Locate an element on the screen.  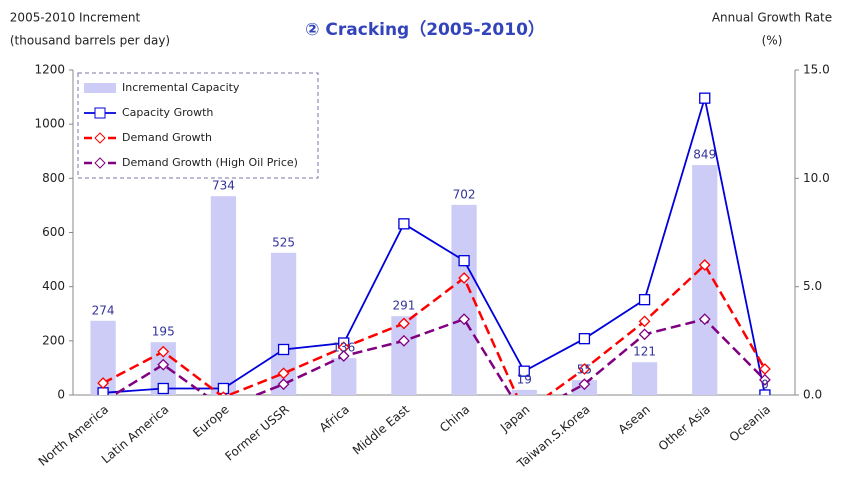
y-tick-label: 0 is located at coordinates (61, 395).